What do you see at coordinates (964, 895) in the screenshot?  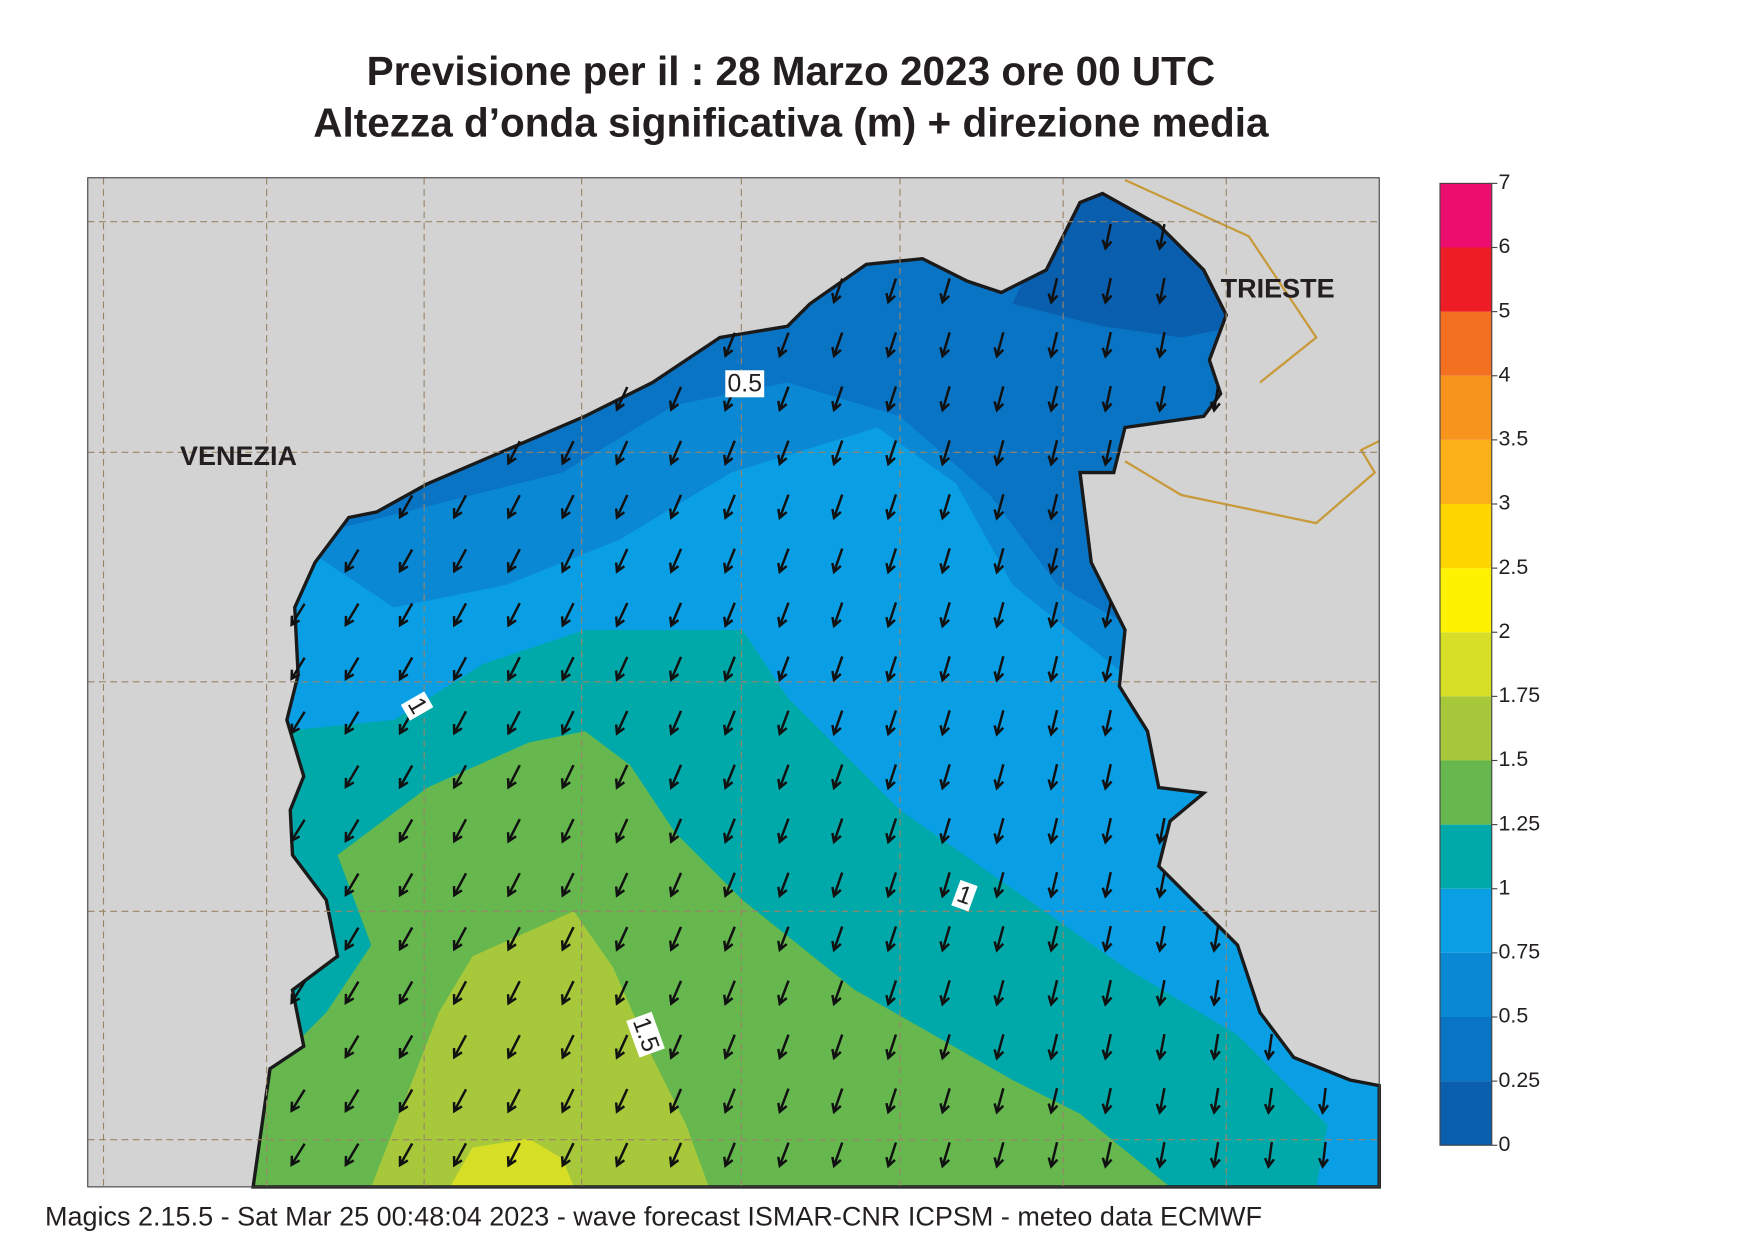 I see `contour-label-group: 1` at bounding box center [964, 895].